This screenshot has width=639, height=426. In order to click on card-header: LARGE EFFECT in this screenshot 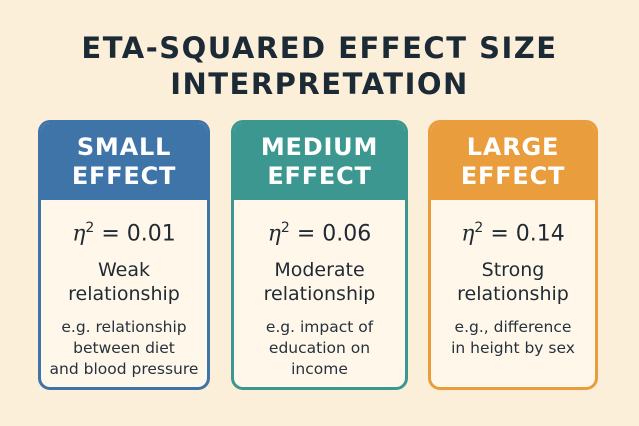, I will do `click(513, 161)`.